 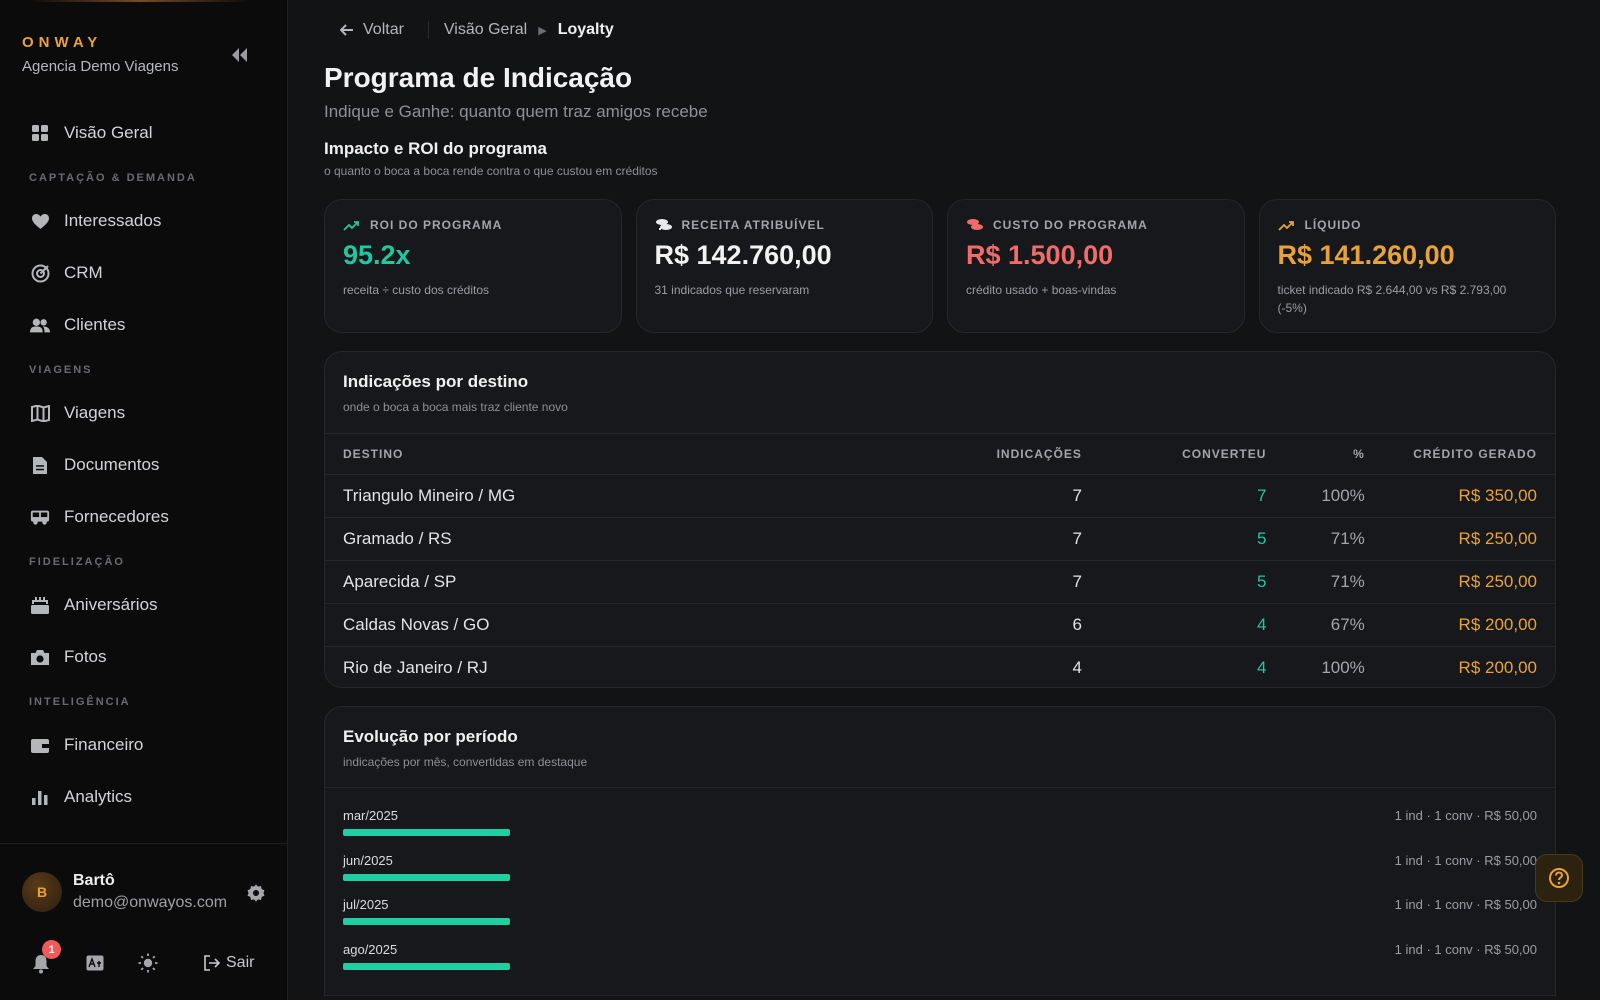 What do you see at coordinates (633, 539) in the screenshot?
I see `cell-destino: Gramado / RS` at bounding box center [633, 539].